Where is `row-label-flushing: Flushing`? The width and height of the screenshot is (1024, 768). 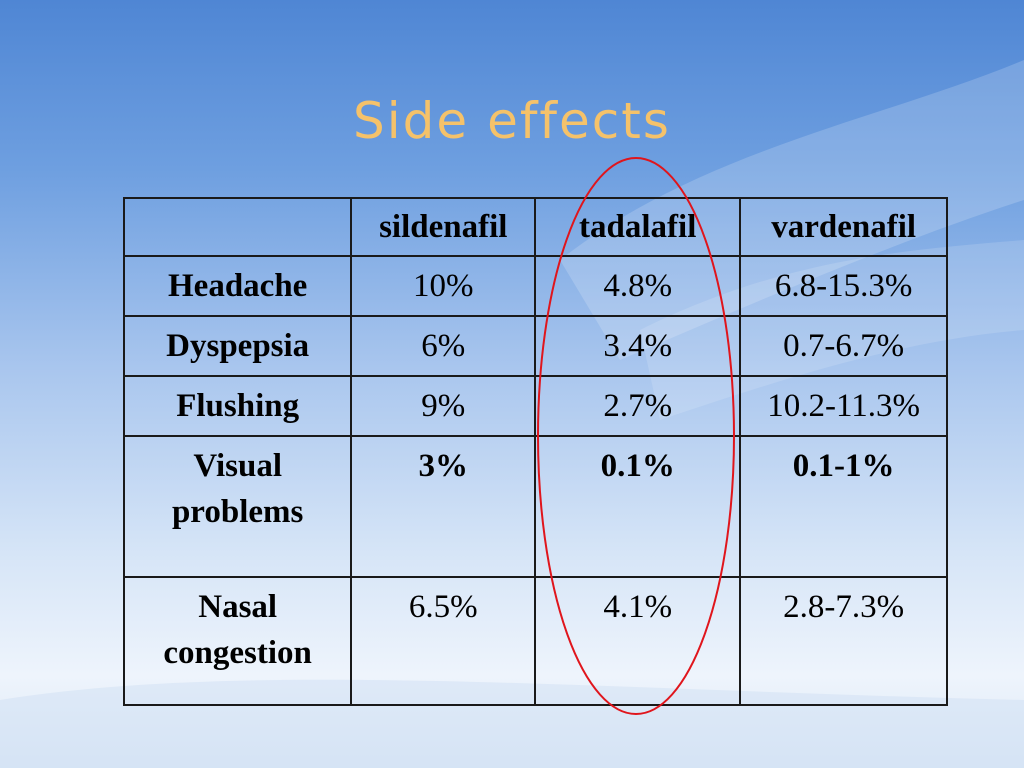 row-label-flushing: Flushing is located at coordinates (237, 406).